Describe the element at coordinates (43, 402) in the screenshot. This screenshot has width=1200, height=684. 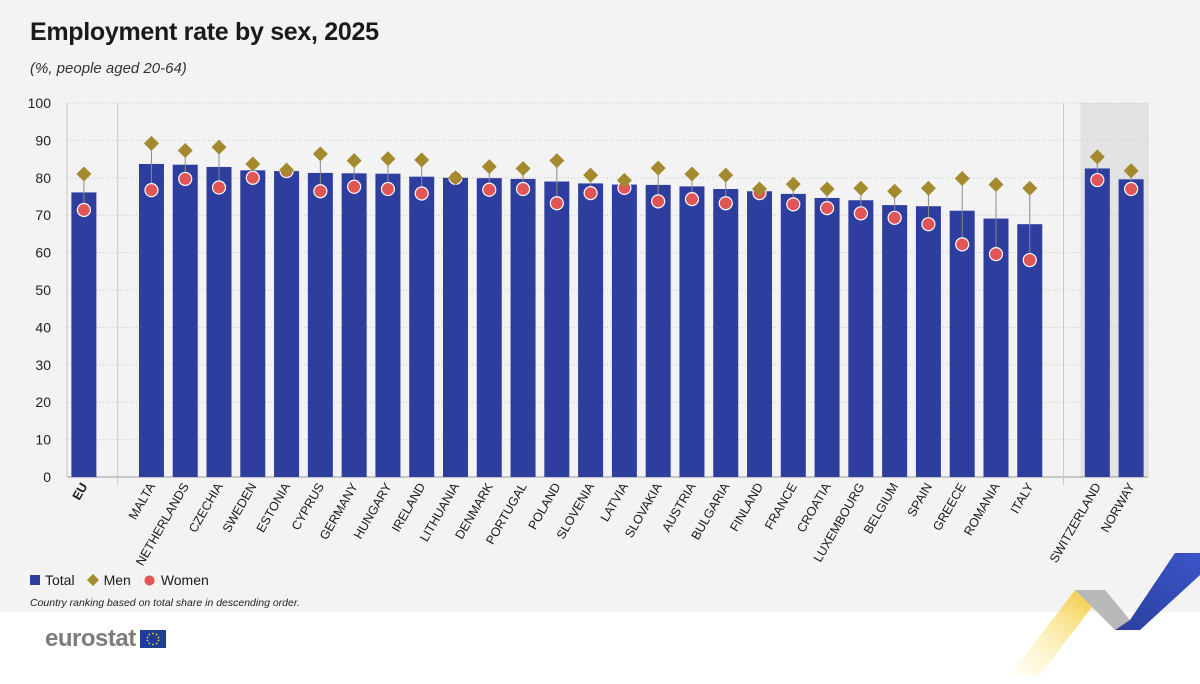
I see `y-tick-label: 20` at that location.